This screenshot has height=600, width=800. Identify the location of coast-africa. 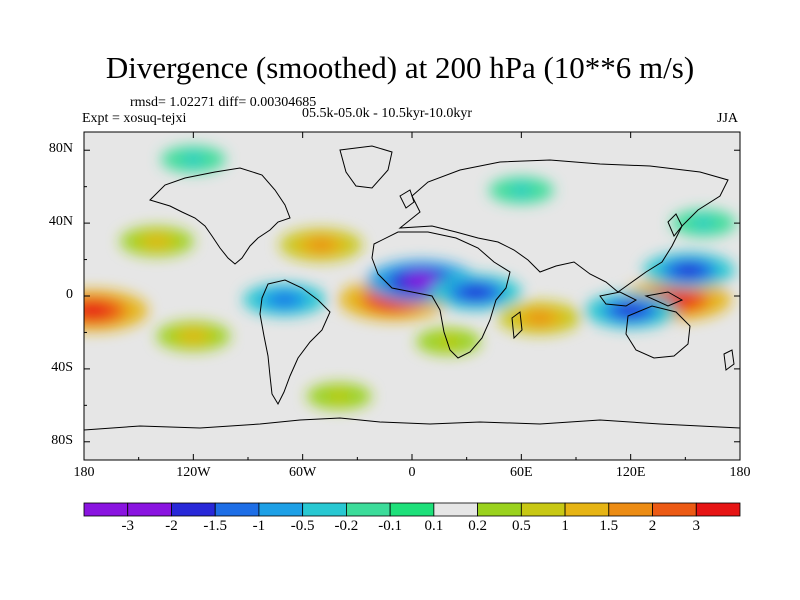
(441, 295).